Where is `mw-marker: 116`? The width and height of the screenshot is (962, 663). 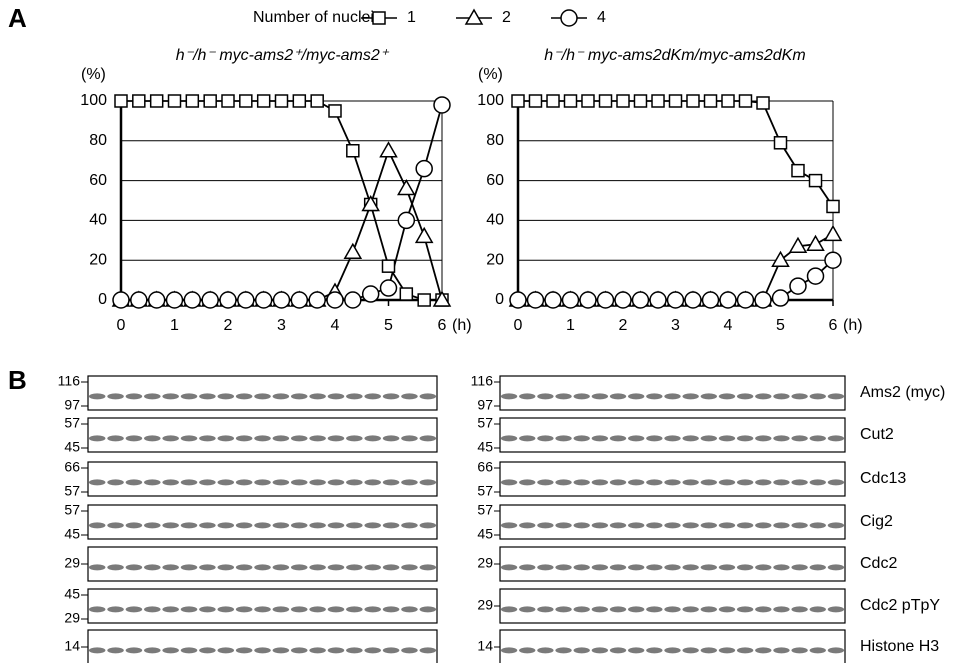 mw-marker: 116 is located at coordinates (482, 381).